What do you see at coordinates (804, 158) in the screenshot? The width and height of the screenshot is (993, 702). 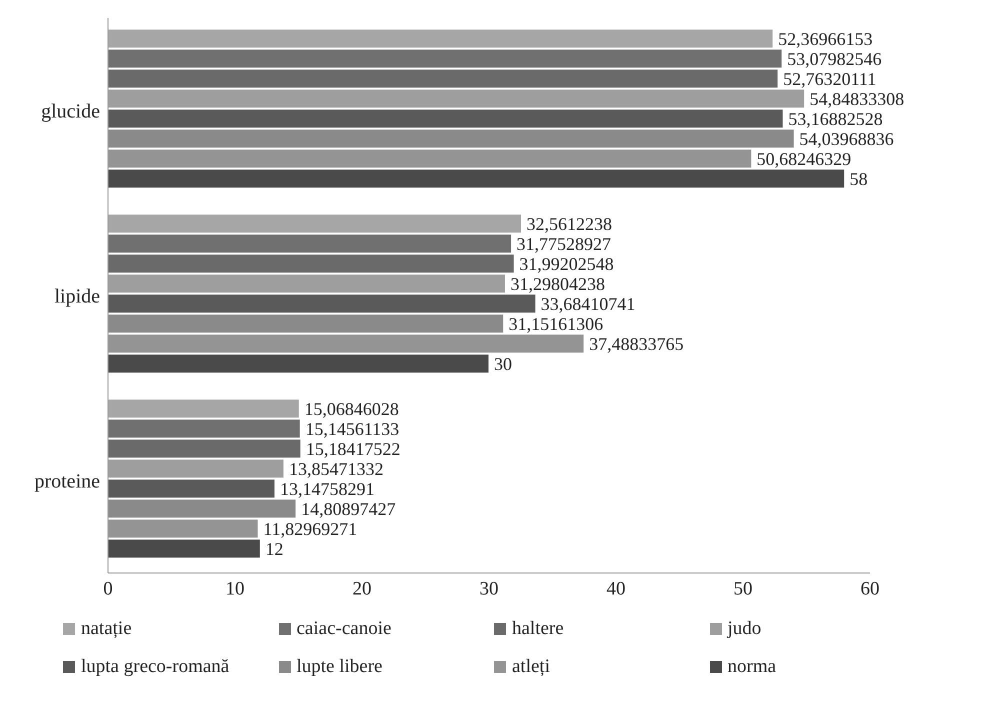 I see `data-label: 50,68246329` at bounding box center [804, 158].